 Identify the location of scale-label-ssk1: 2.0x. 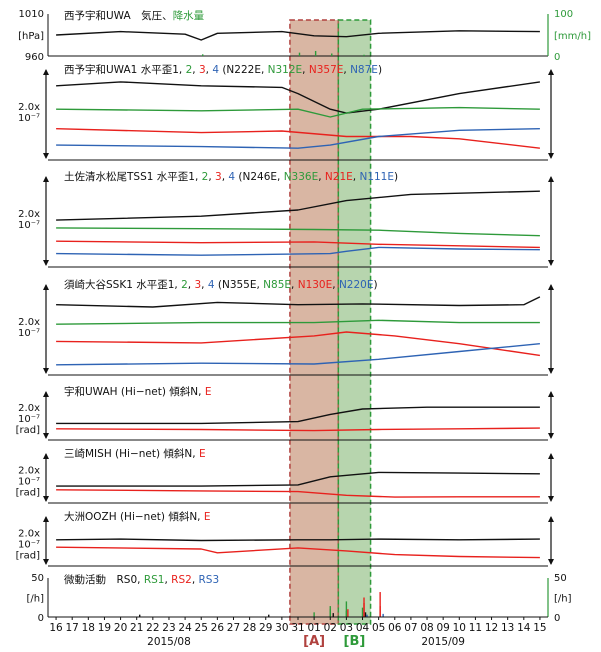
(29, 322).